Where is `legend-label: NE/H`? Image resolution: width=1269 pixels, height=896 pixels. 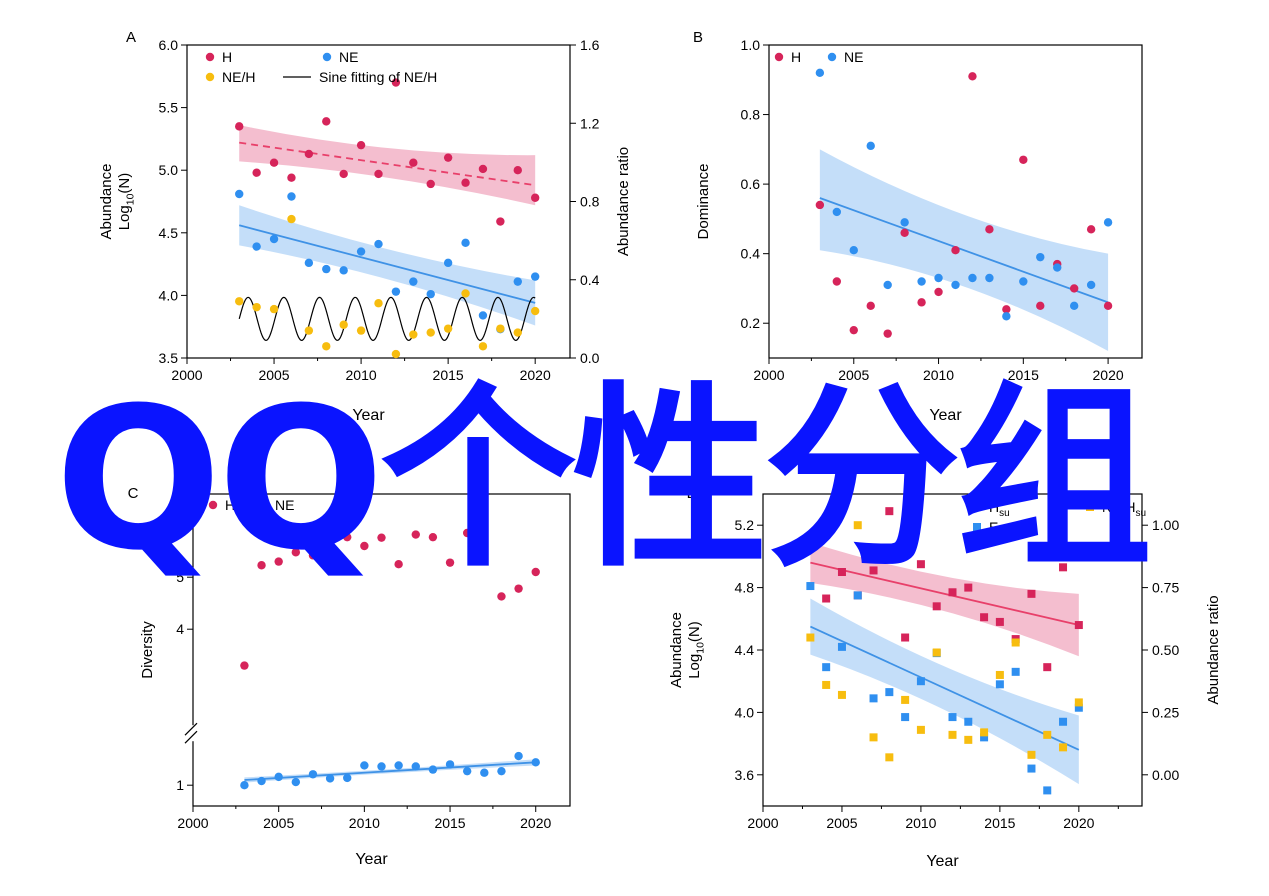
legend-label: NE/H is located at coordinates (238, 77).